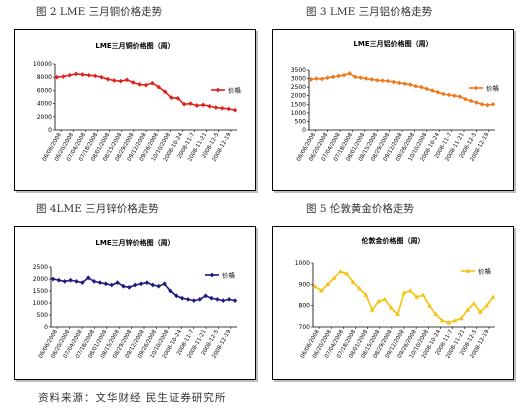 The height and width of the screenshot is (416, 530). I want to click on y-tick-label: 8000, so click(44, 77).